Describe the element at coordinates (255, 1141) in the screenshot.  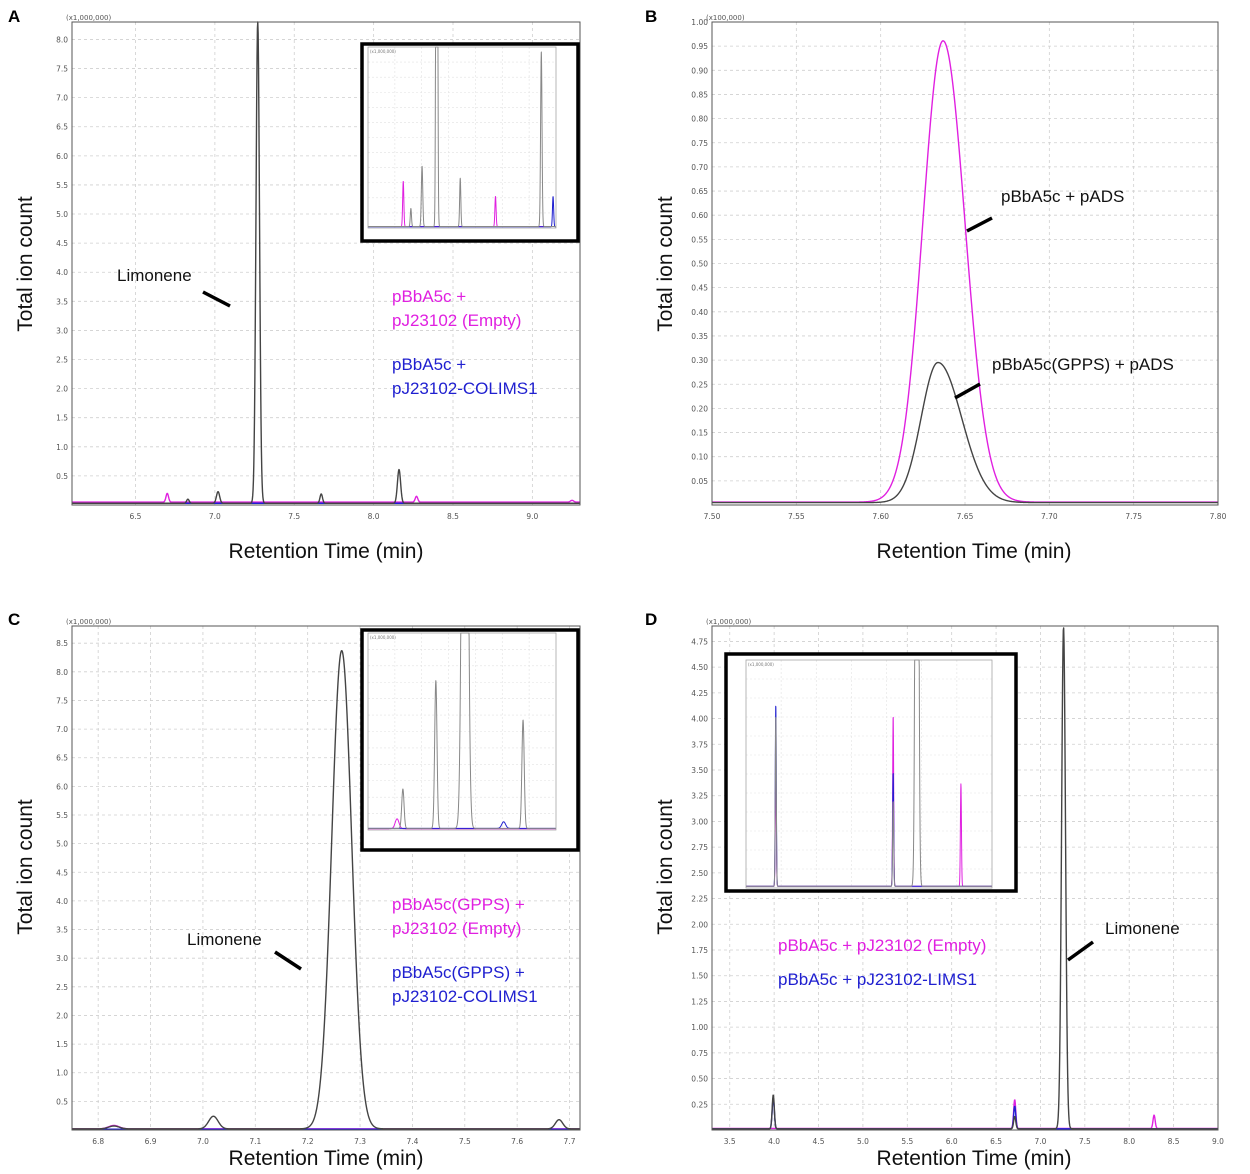
I see `x-tick-label: 7.1` at that location.